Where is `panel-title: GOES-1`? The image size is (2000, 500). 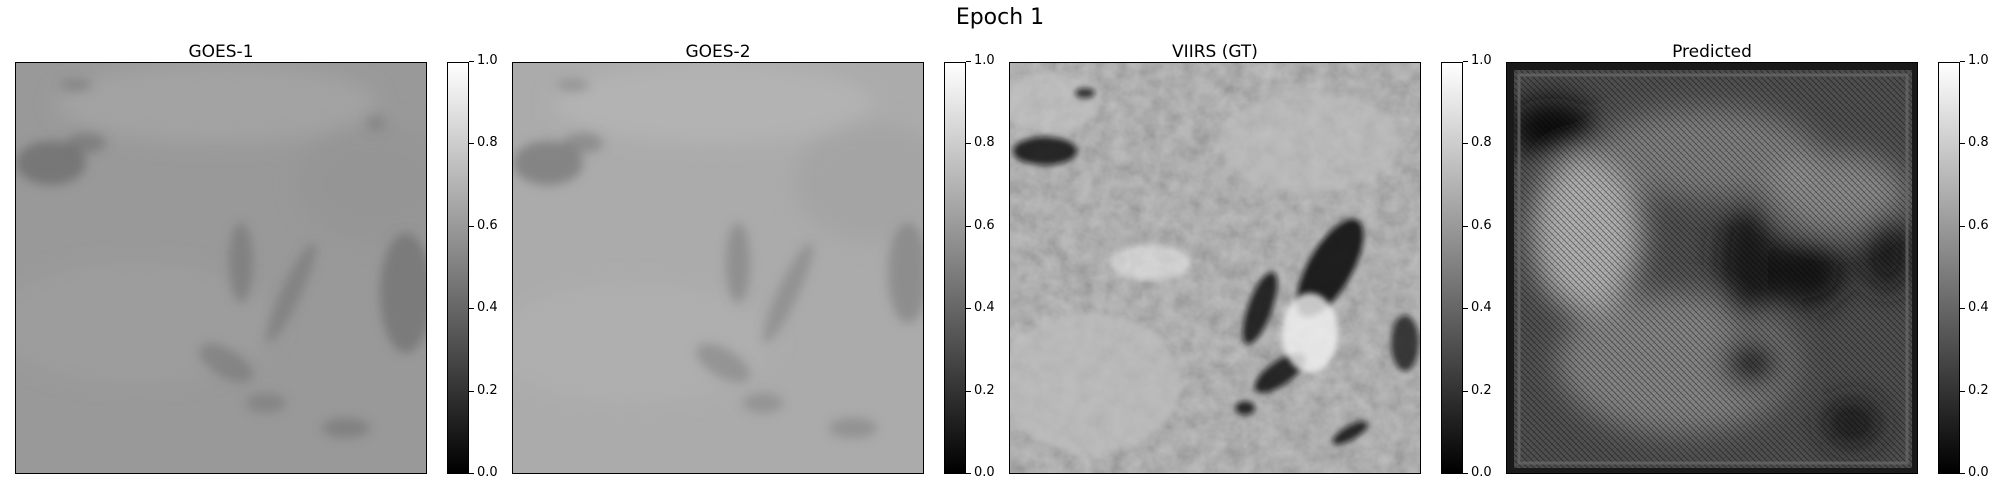 panel-title: GOES-1 is located at coordinates (221, 52).